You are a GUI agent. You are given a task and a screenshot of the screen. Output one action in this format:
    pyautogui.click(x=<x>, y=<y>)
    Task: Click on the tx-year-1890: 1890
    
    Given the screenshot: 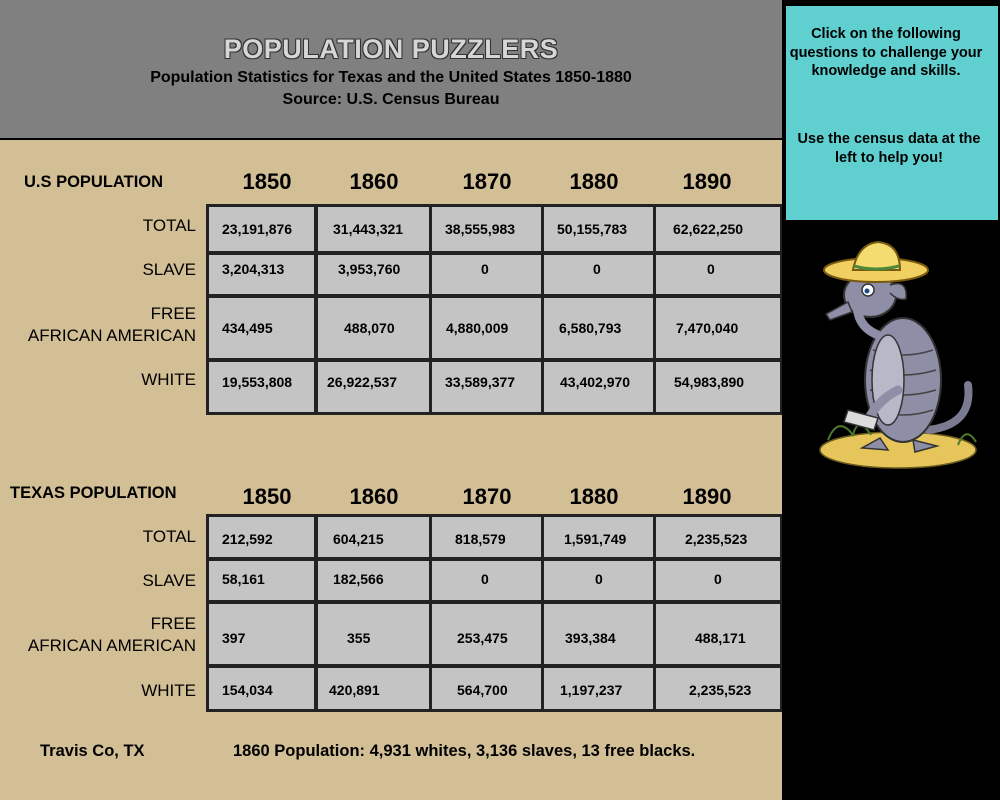 What is the action you would take?
    pyautogui.click(x=707, y=496)
    